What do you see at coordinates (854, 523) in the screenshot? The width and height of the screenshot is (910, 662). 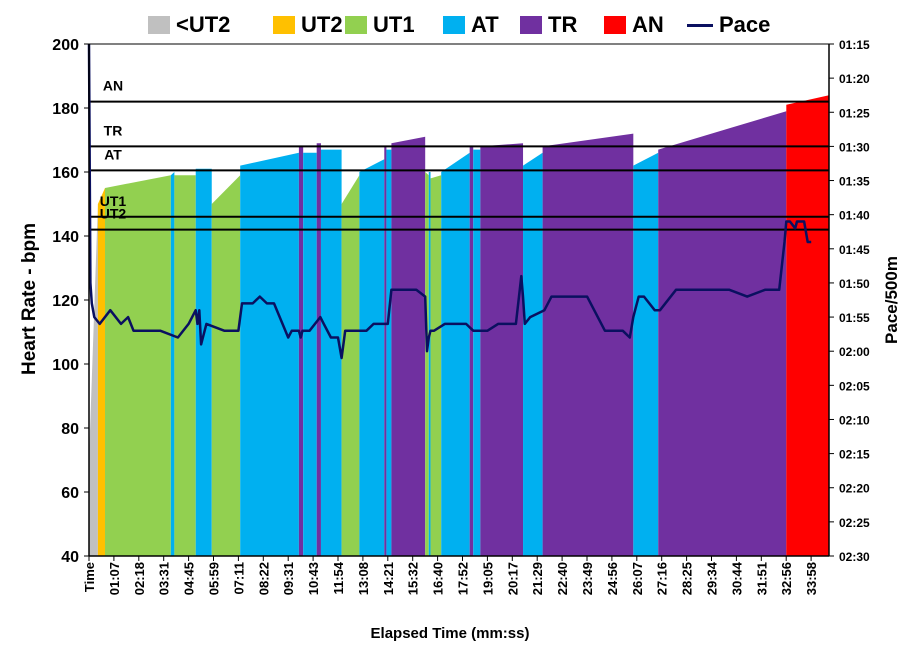 I see `y2-tick-label: 02:25` at bounding box center [854, 523].